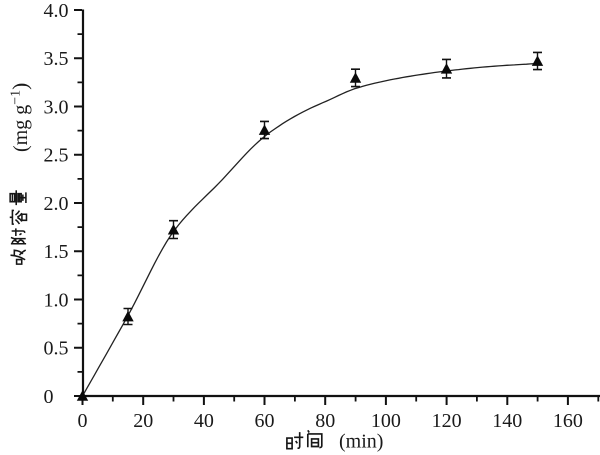  I want to click on svg-text: 0.5, so click(56, 349).